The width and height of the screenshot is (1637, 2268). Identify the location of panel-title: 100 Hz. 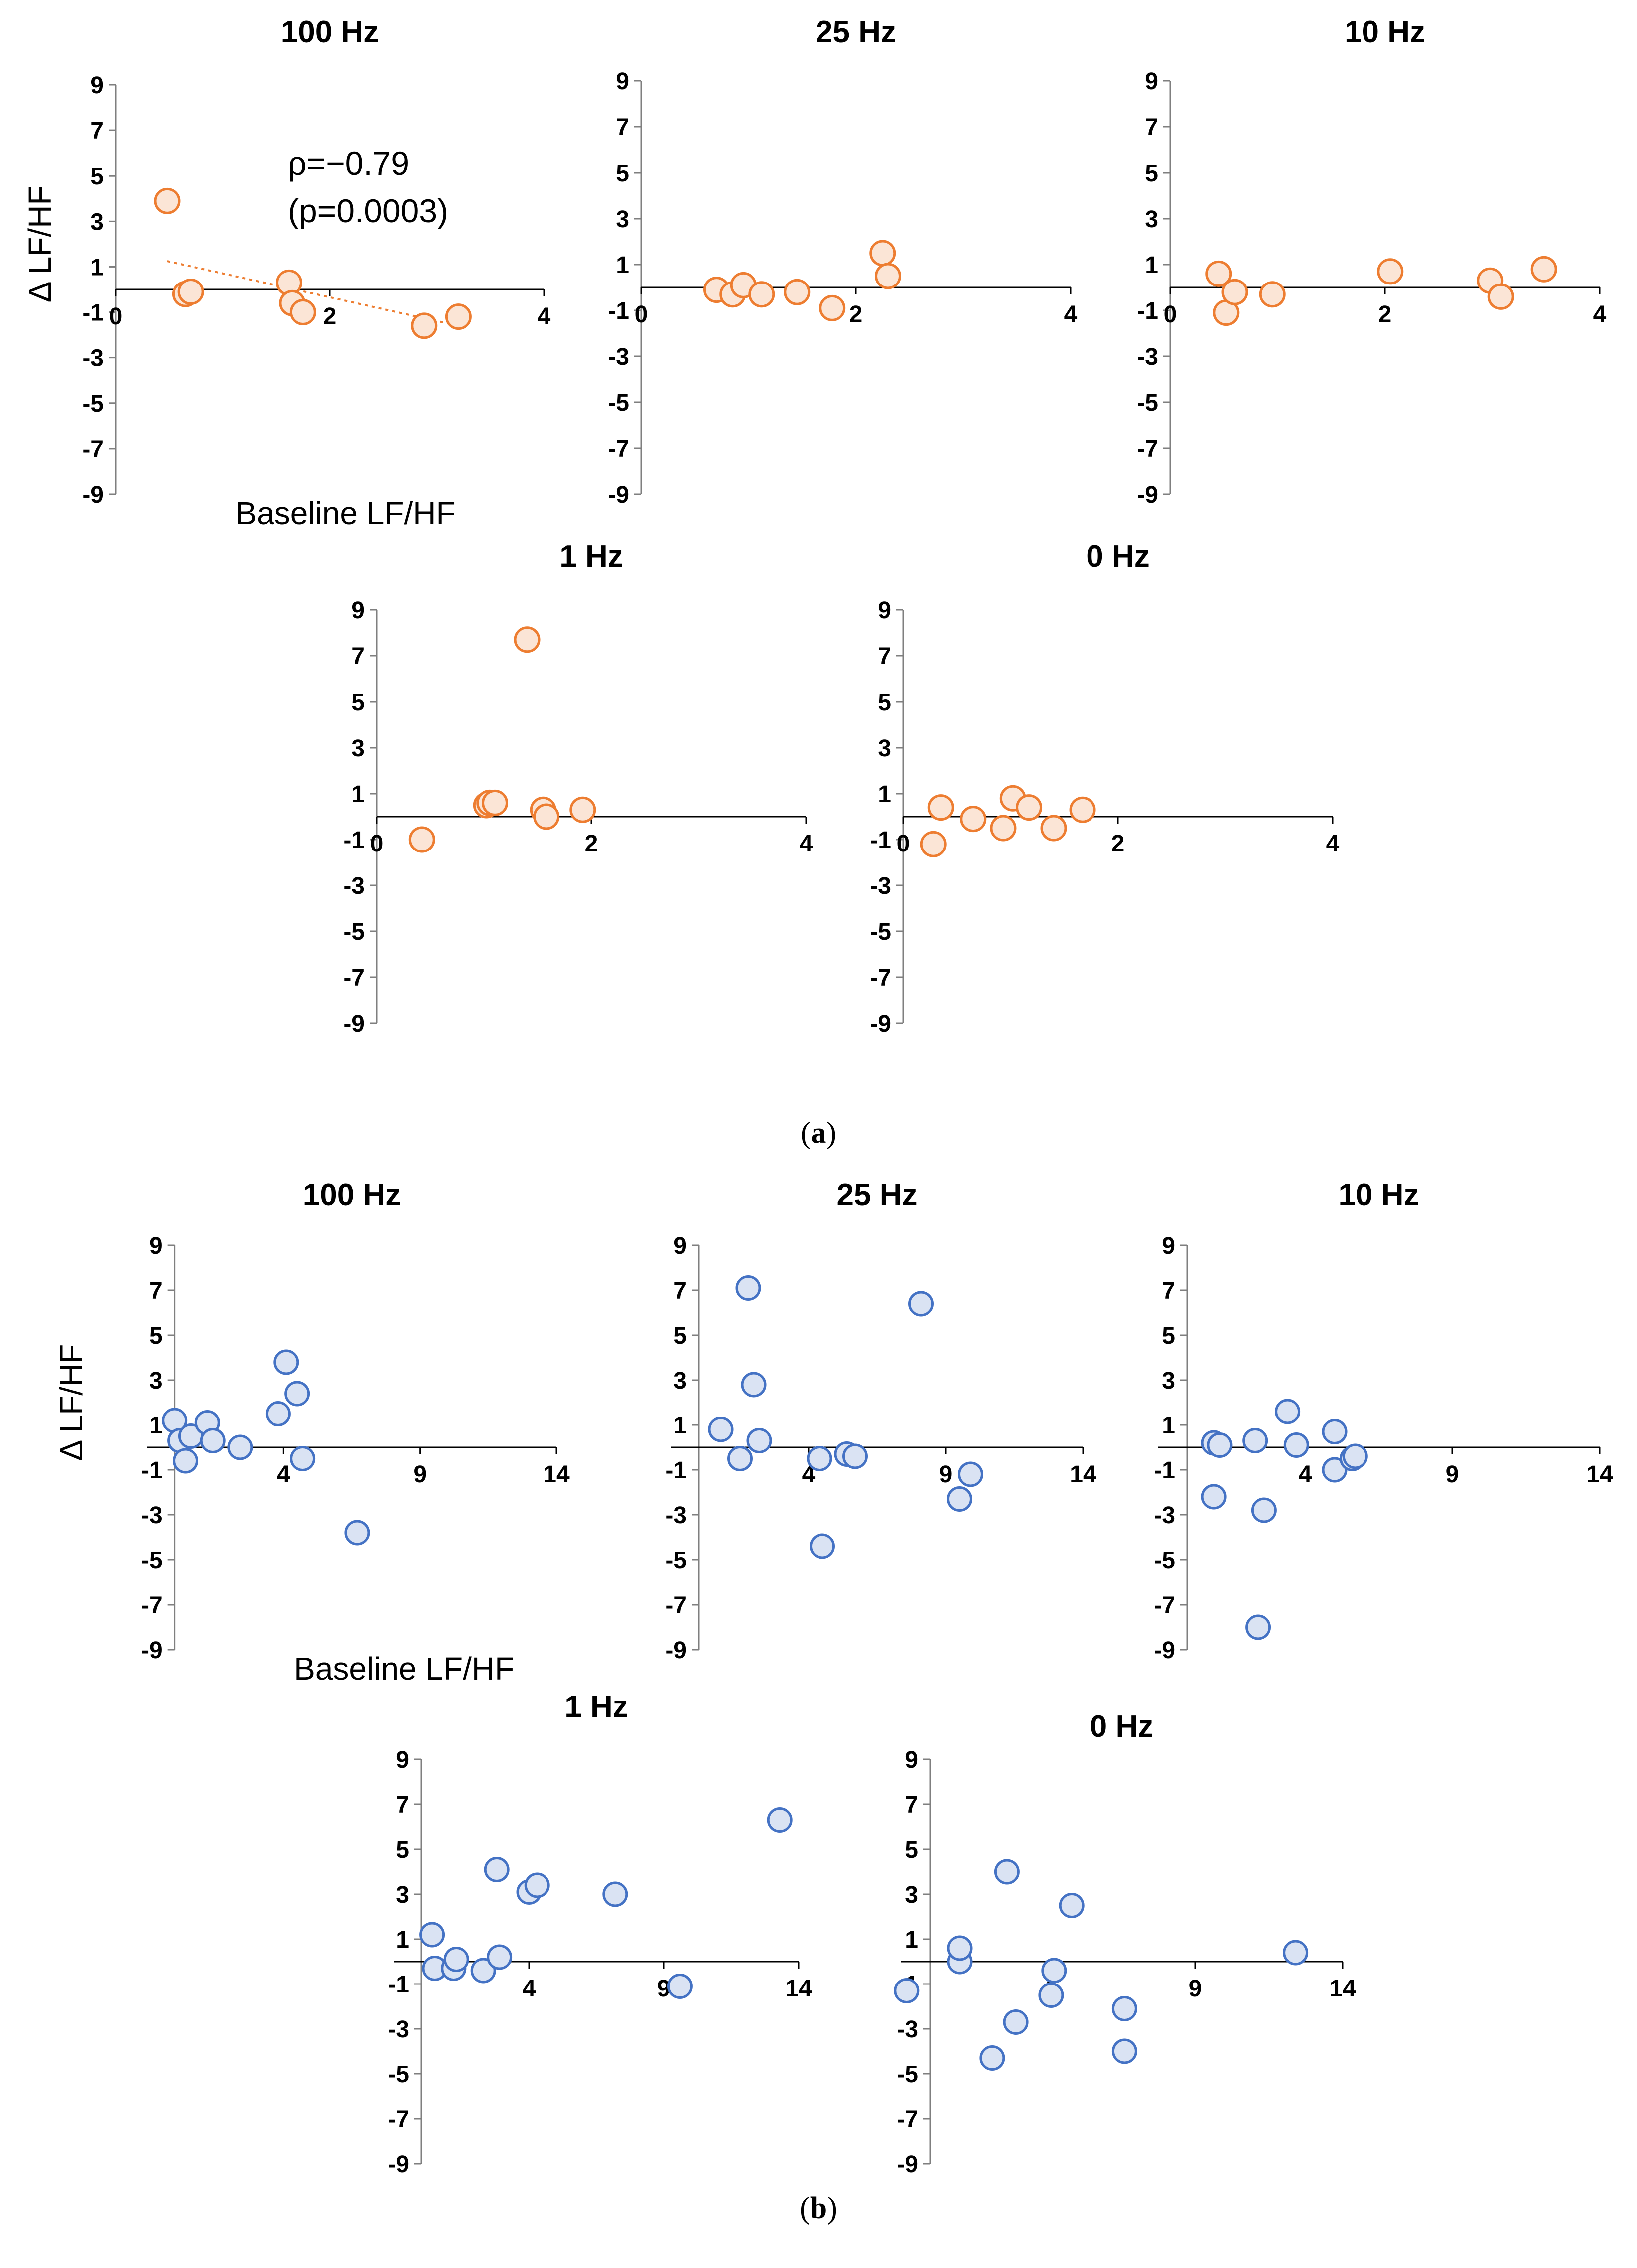
(330, 32).